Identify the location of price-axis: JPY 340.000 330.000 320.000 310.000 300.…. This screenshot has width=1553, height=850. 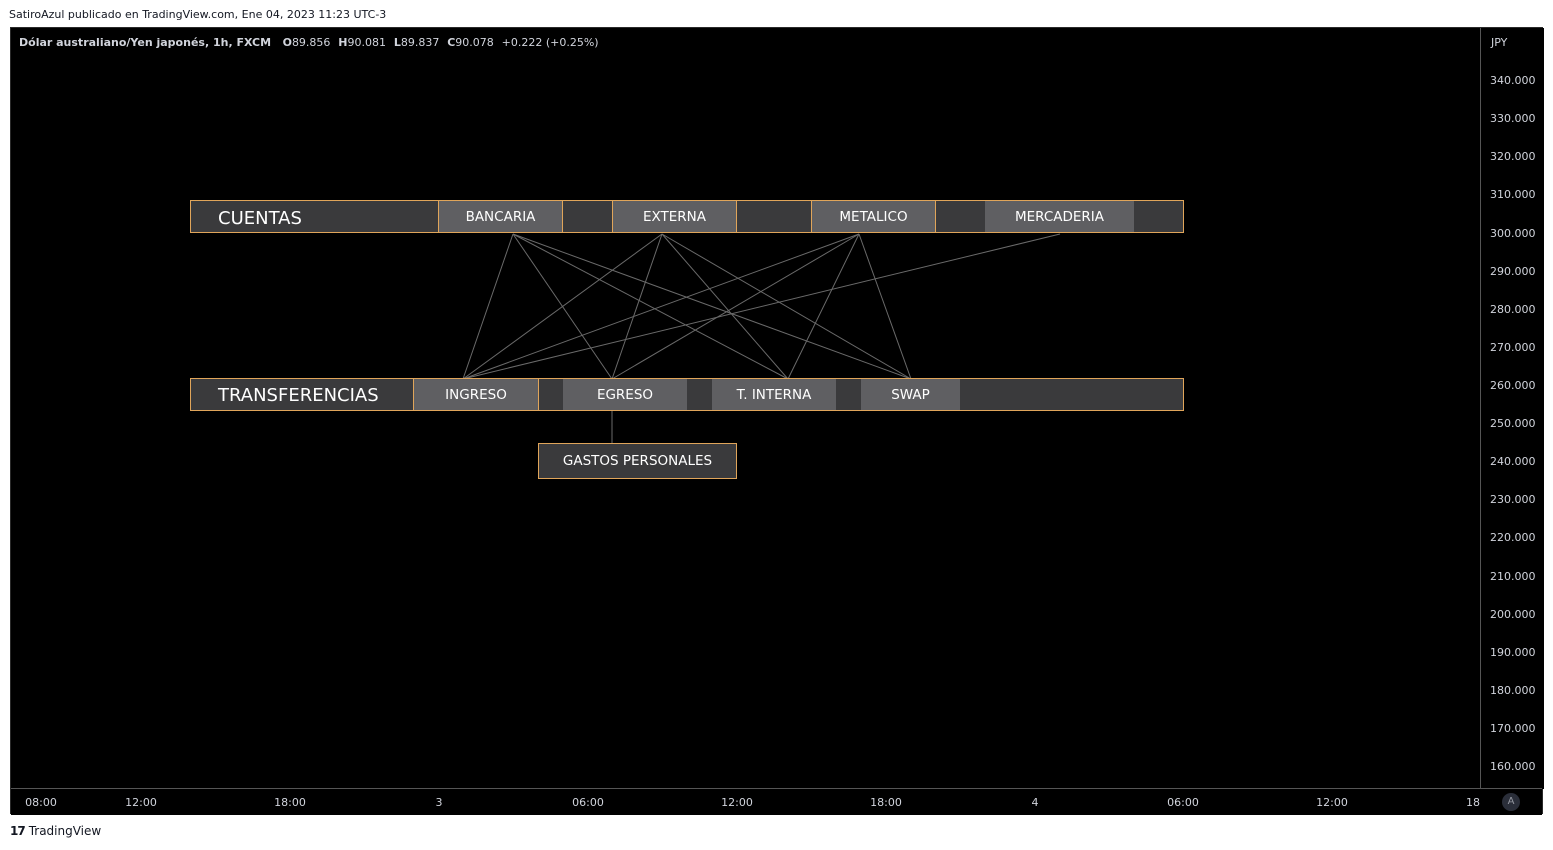
(1512, 408).